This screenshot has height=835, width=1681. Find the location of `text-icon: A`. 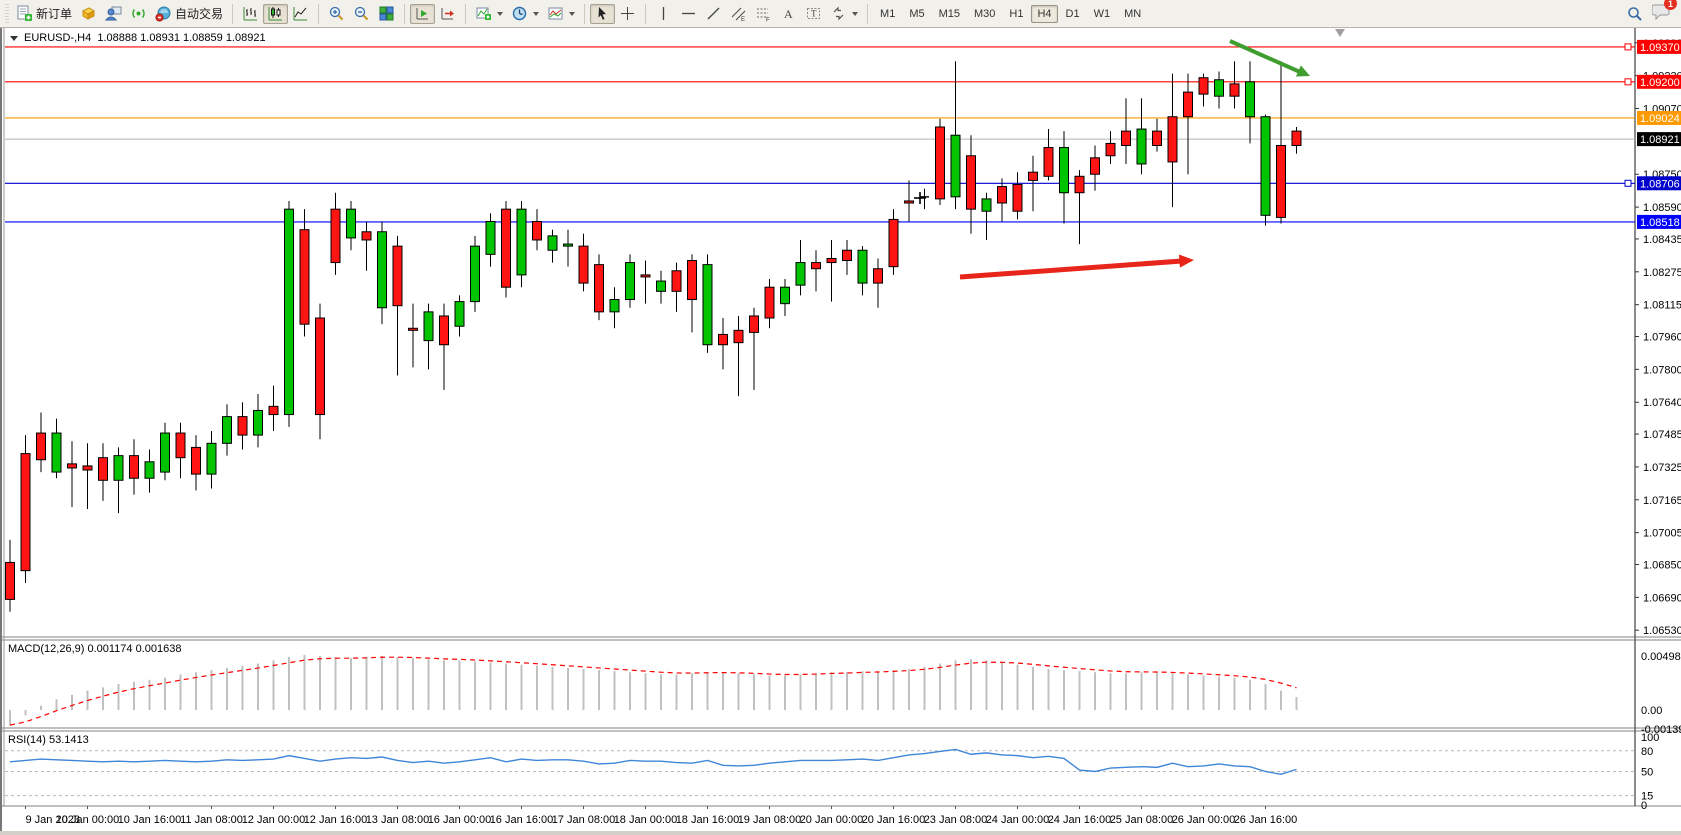

text-icon: A is located at coordinates (788, 14).